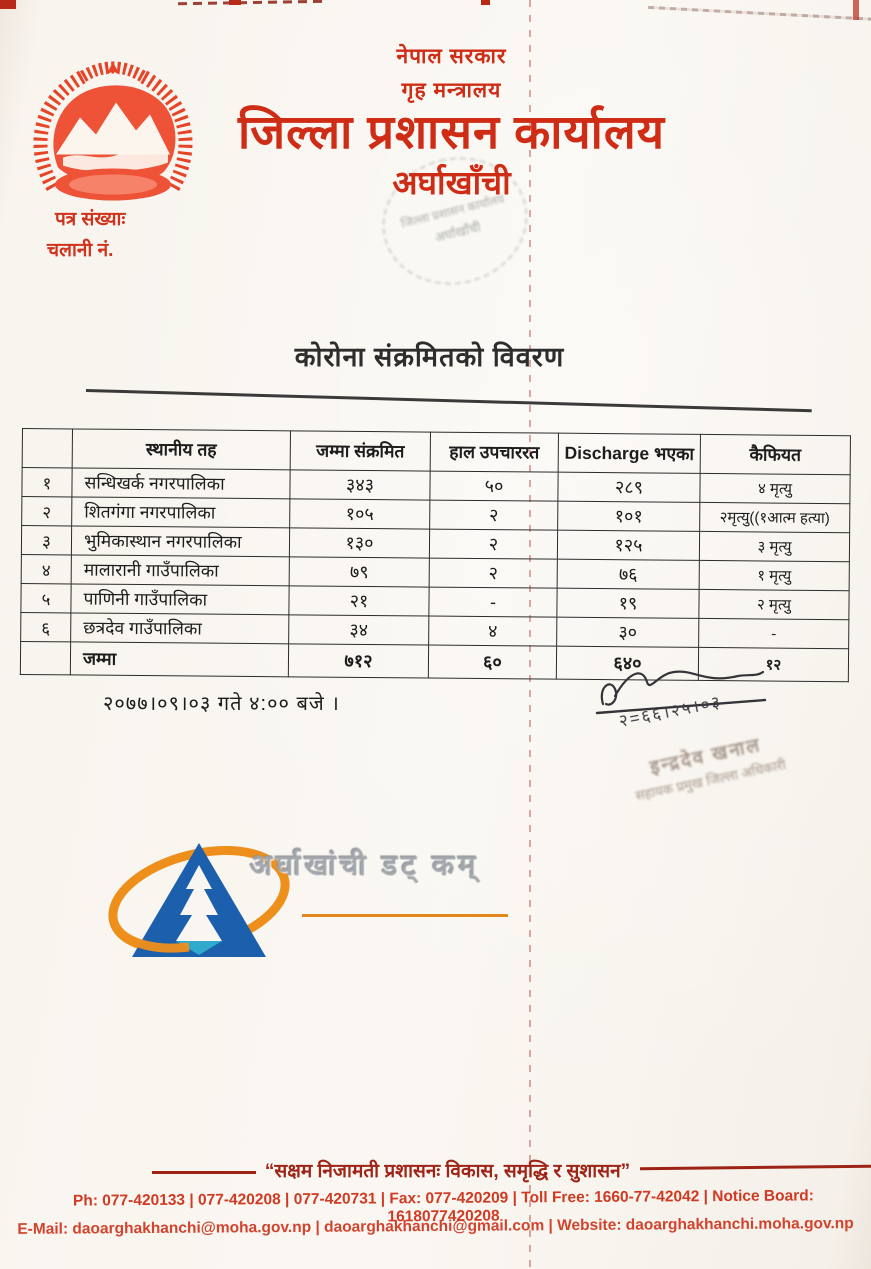 The image size is (871, 1269). Describe the element at coordinates (774, 517) in the screenshot. I see `cell-remark: २मृत्यु((१आत्म हत्या)` at that location.